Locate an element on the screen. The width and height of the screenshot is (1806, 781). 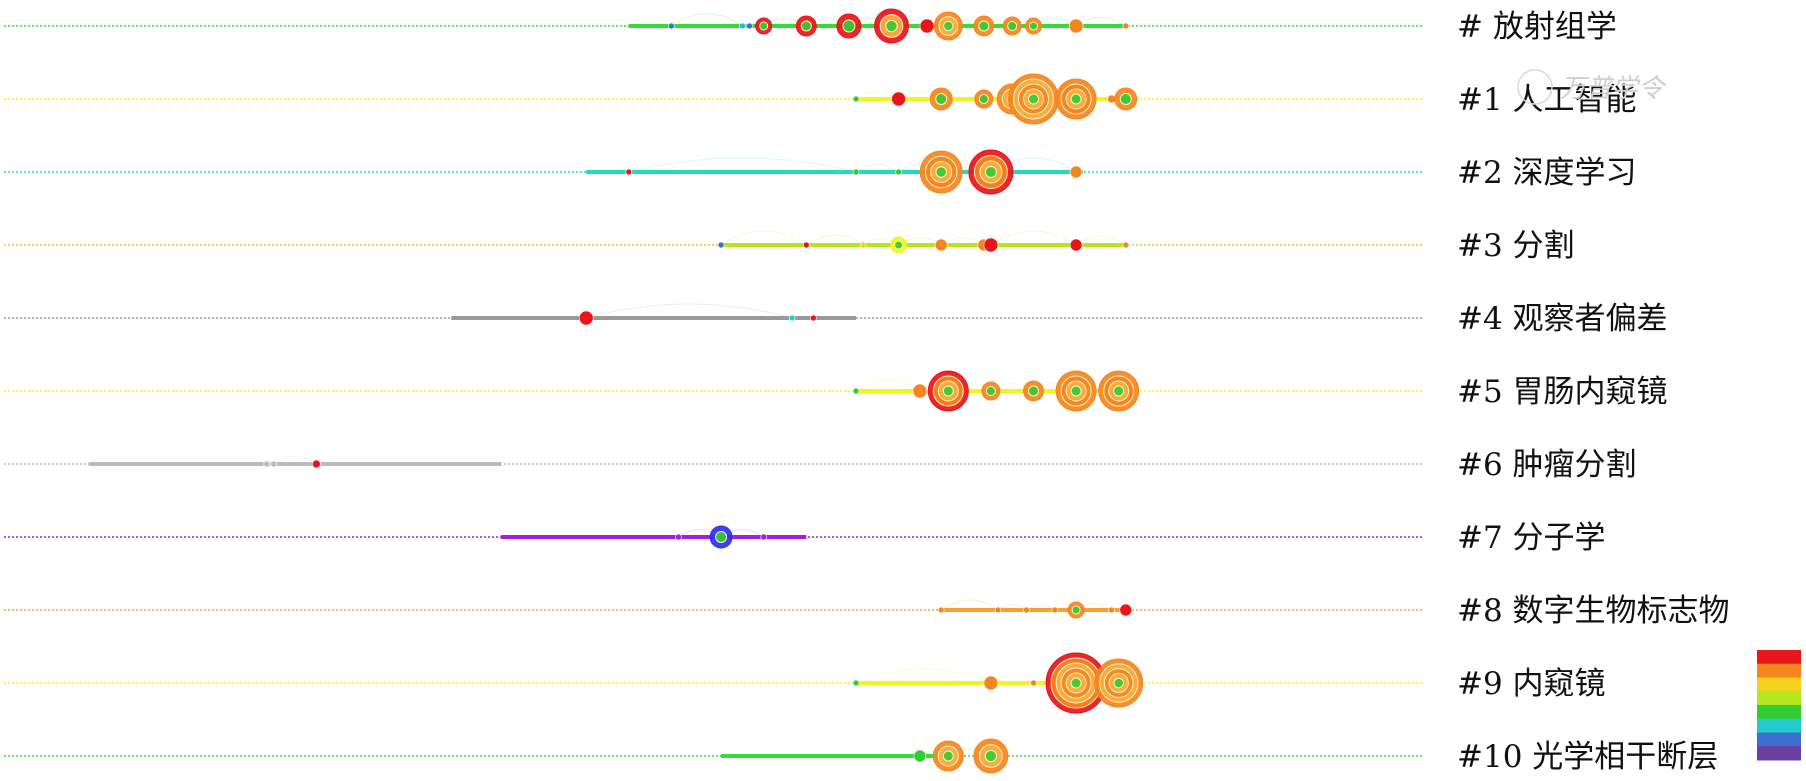
cluster-label: #7 分子学 is located at coordinates (1531, 538).